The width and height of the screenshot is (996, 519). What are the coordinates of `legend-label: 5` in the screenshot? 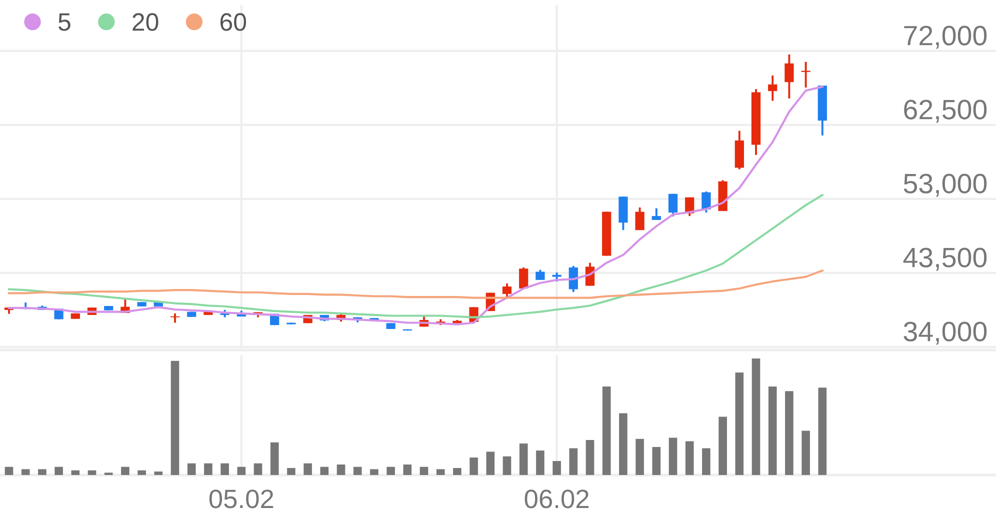 It's located at (64, 22).